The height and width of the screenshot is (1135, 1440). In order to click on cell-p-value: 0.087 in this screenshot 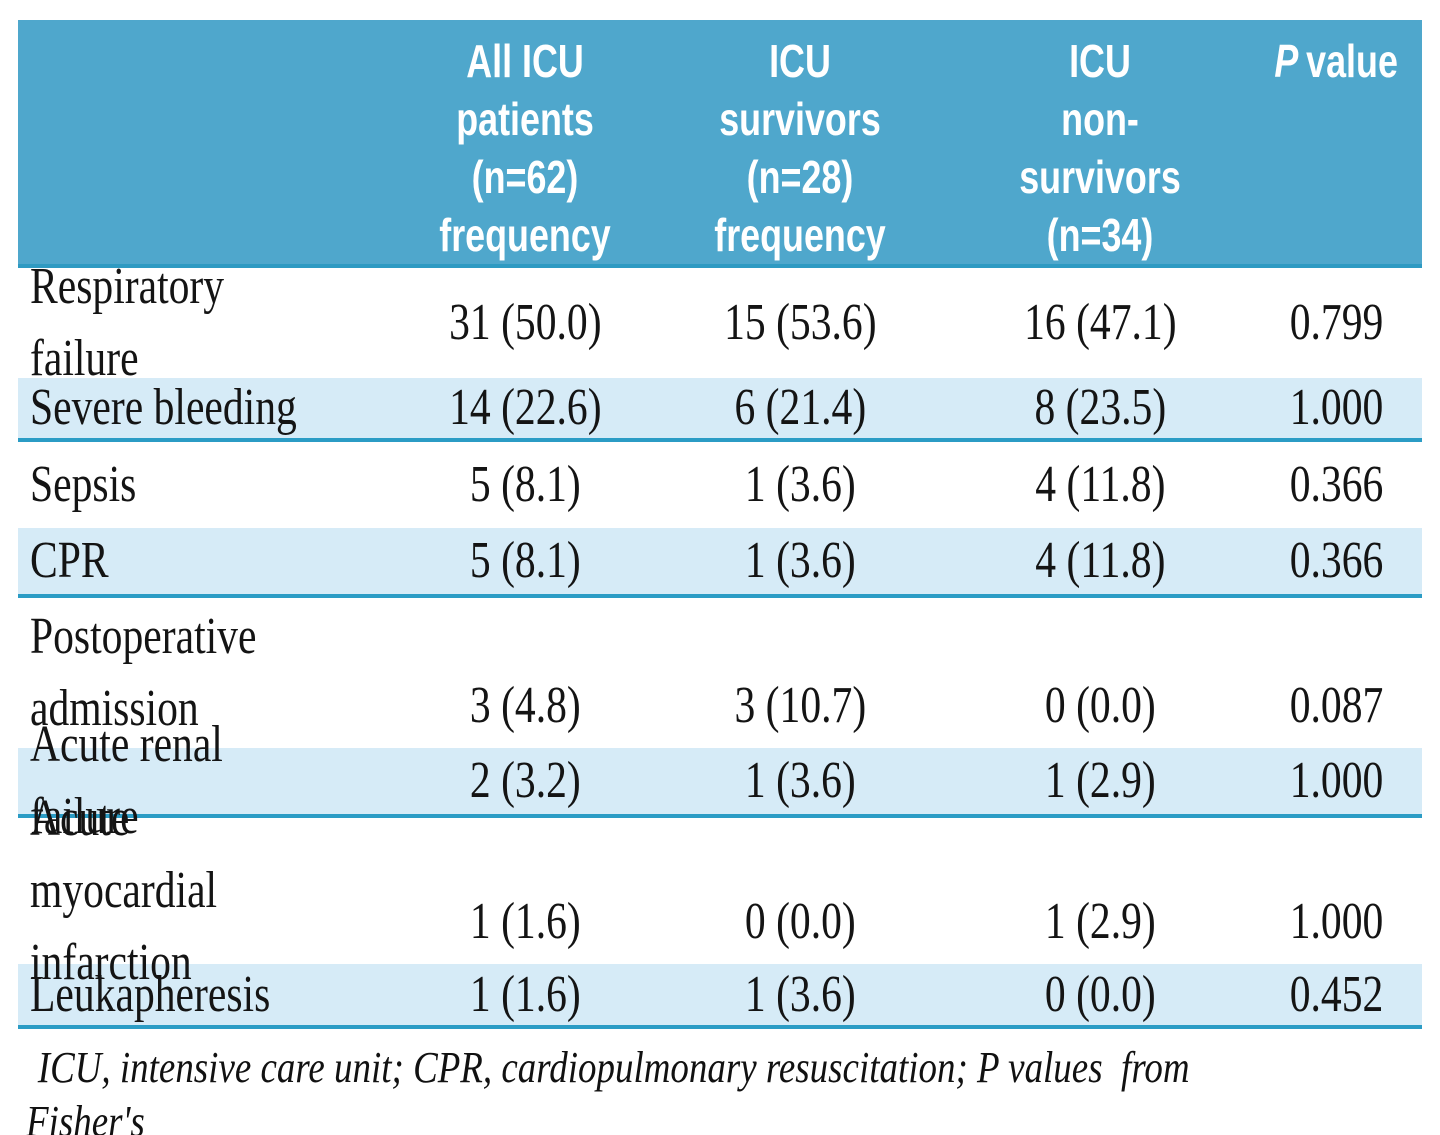, I will do `click(1336, 705)`.